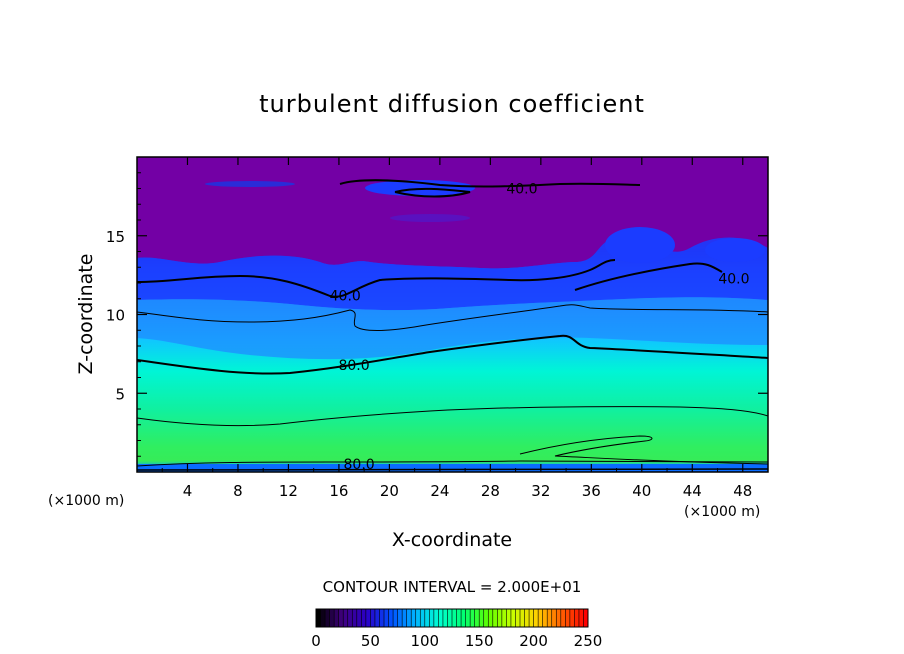 The width and height of the screenshot is (904, 654). What do you see at coordinates (479, 641) in the screenshot?
I see `colorbar-tick-label: 150` at bounding box center [479, 641].